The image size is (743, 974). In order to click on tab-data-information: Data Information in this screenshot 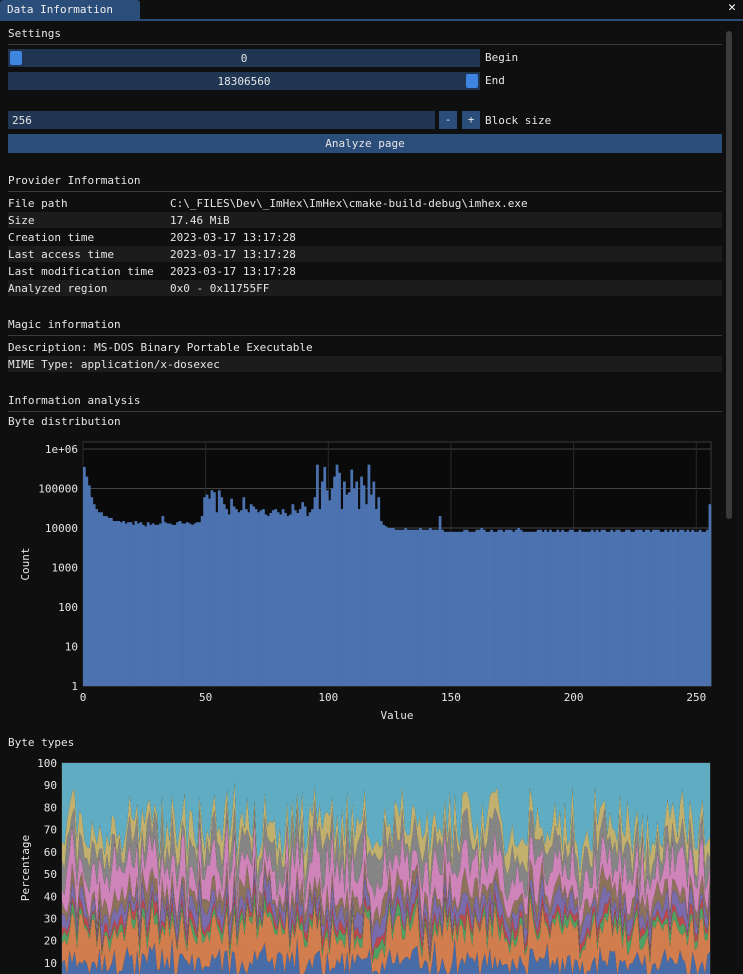, I will do `click(70, 9)`.